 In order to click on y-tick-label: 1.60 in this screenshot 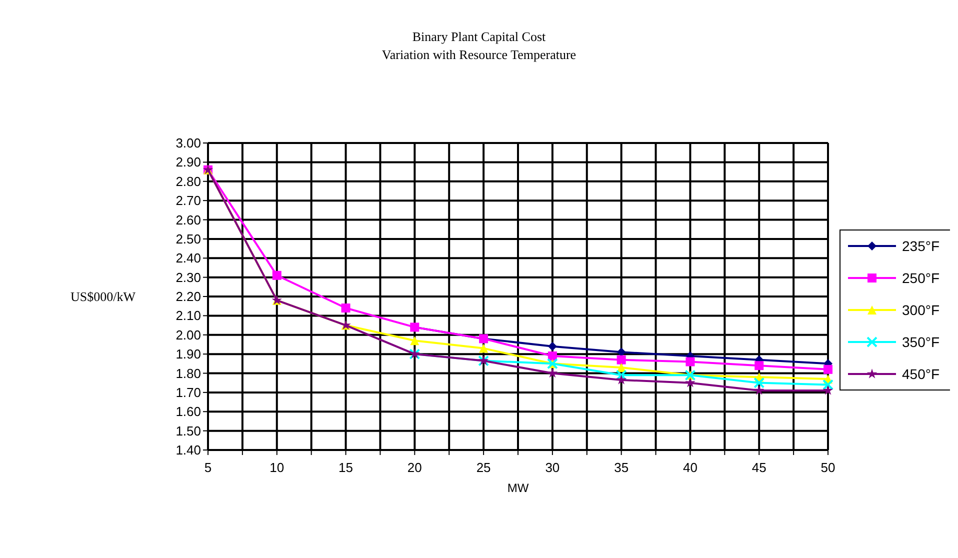, I will do `click(188, 412)`.